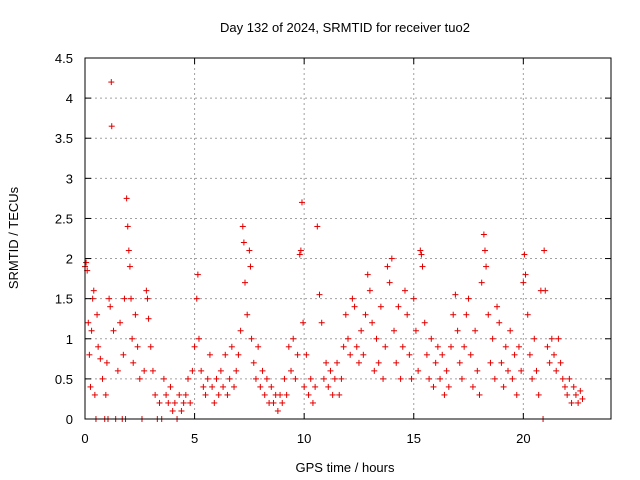 This screenshot has width=640, height=480. Describe the element at coordinates (304, 438) in the screenshot. I see `x-tick-label: 10` at that location.